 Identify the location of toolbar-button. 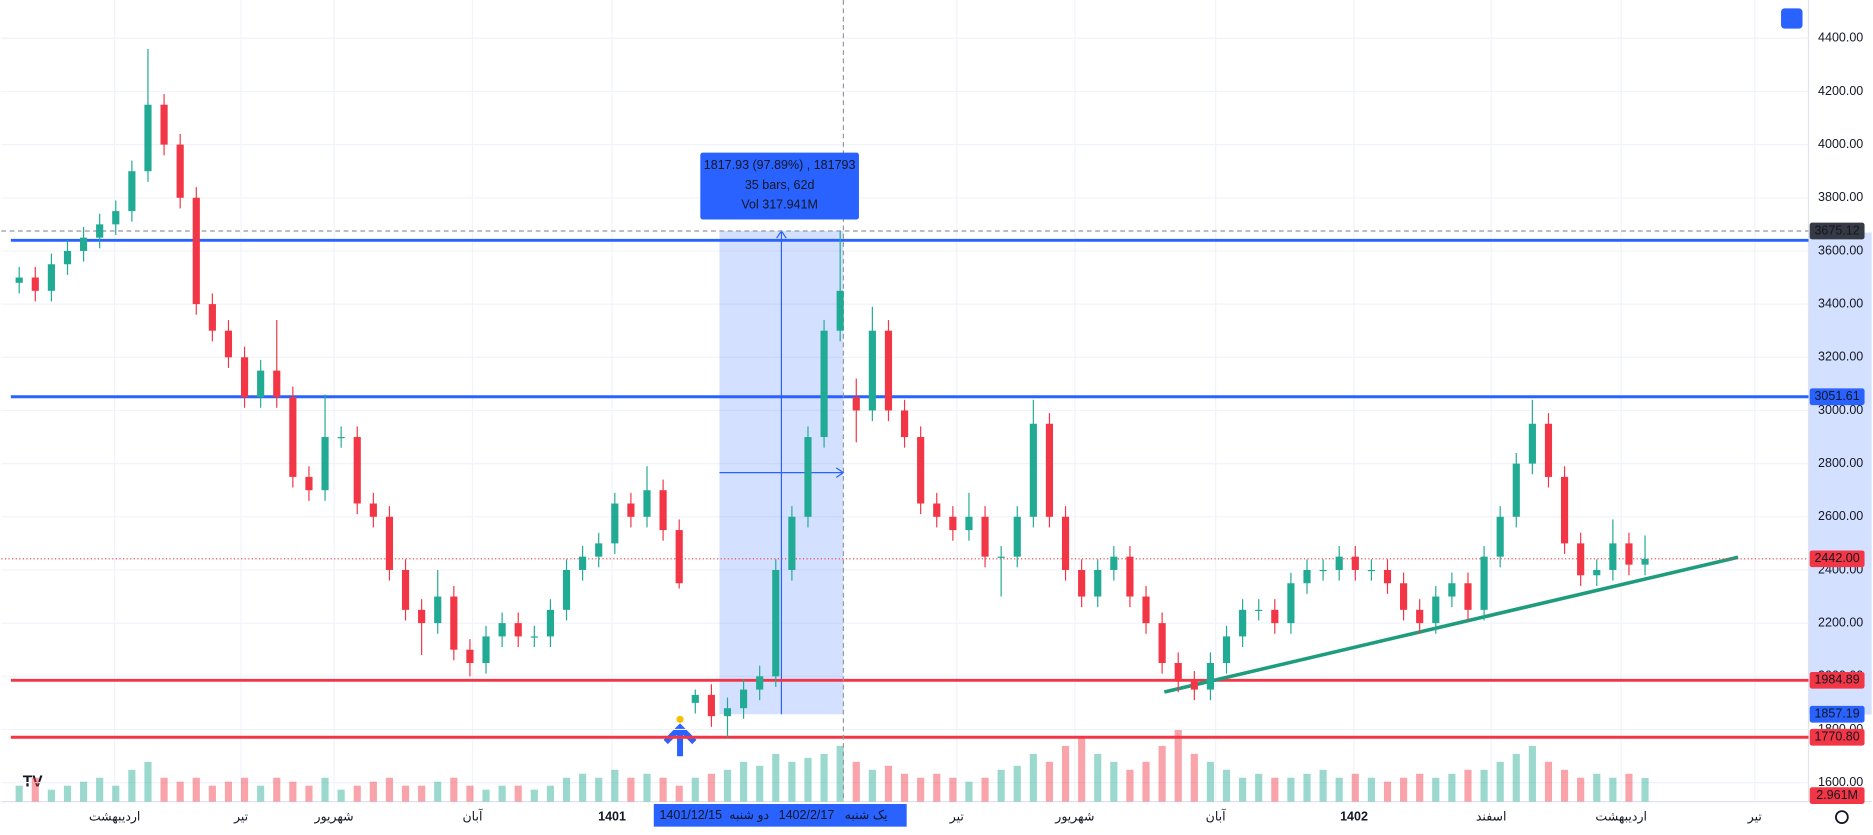
(1792, 18).